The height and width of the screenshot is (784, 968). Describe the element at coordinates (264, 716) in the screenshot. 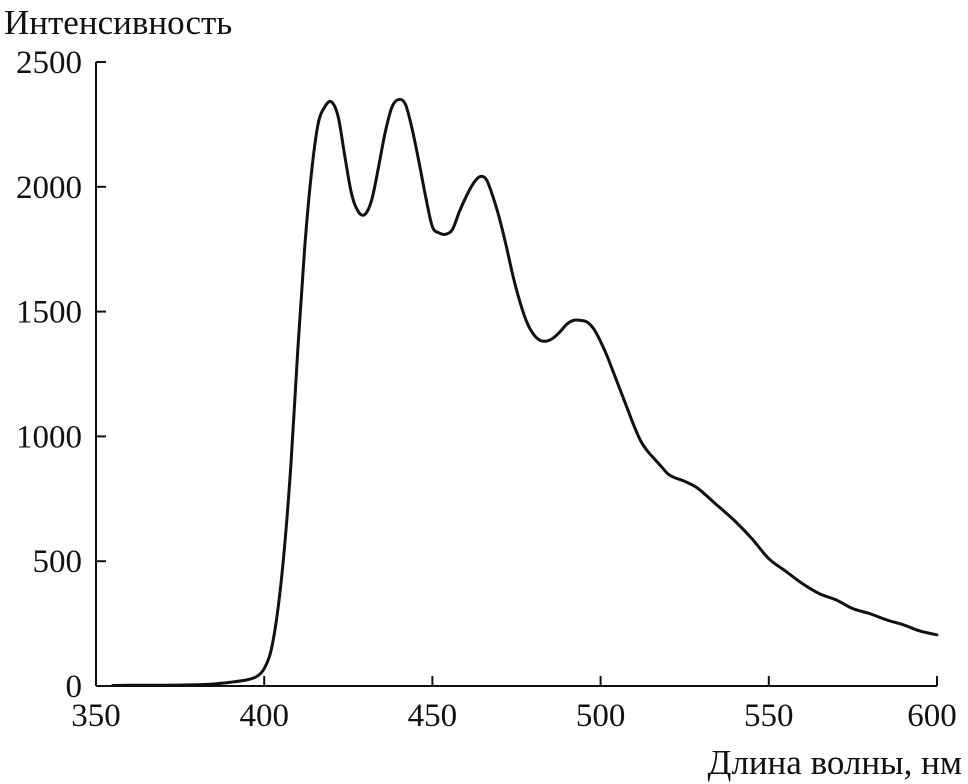

I see `x-tick-label: 400` at that location.